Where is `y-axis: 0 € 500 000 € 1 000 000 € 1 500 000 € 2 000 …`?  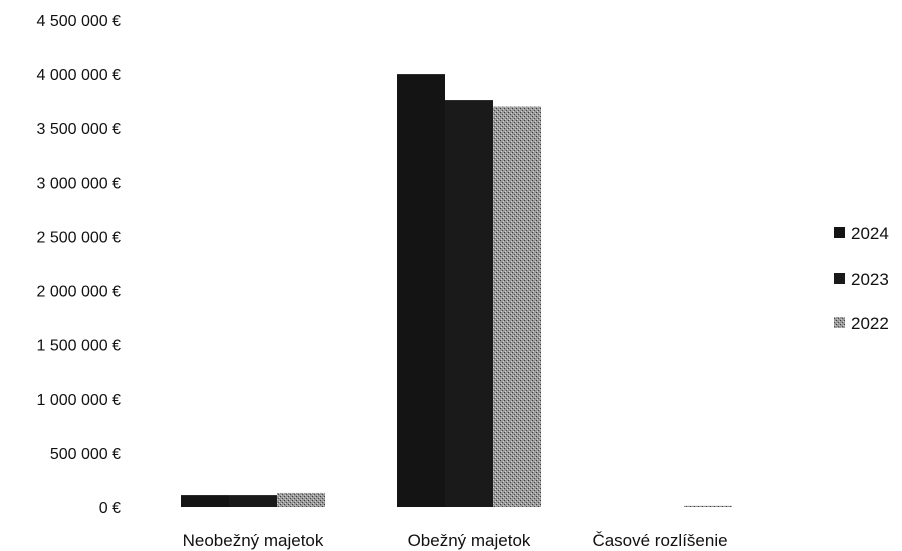
y-axis: 0 € 500 000 € 1 000 000 € 1 500 000 € 2 000 … is located at coordinates (78, 265).